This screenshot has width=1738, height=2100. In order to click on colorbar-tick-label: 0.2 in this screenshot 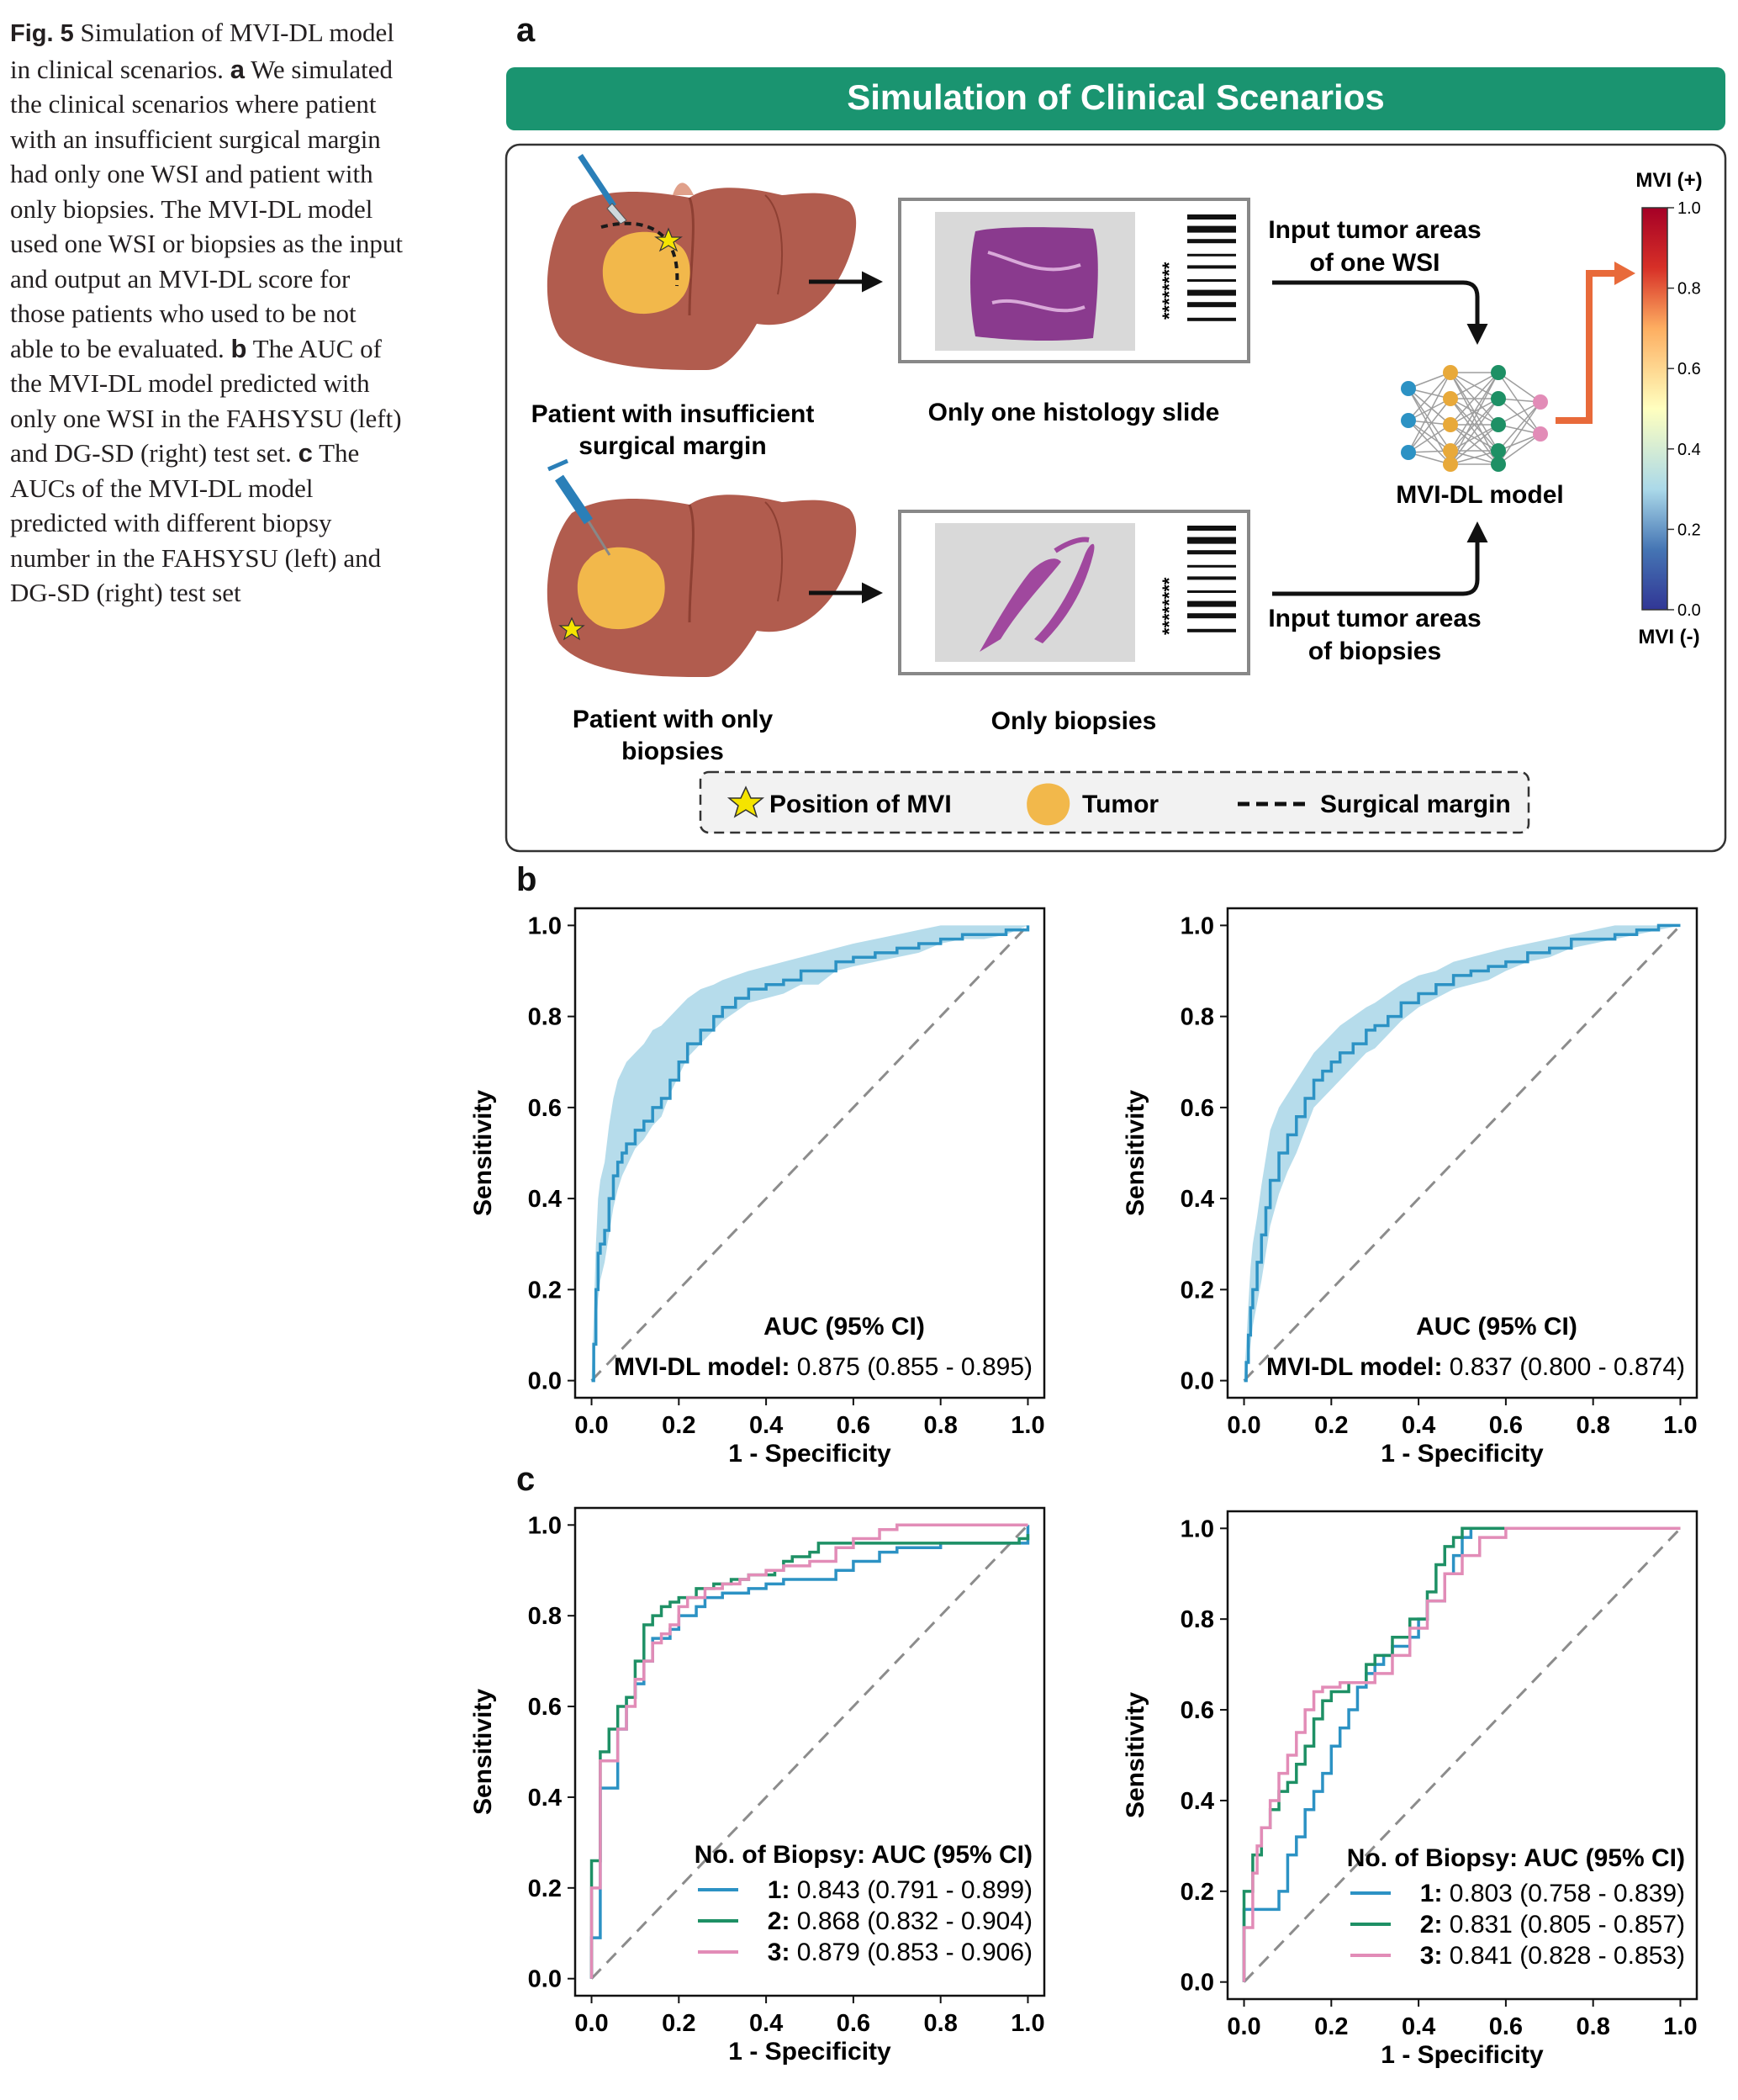, I will do `click(1689, 530)`.